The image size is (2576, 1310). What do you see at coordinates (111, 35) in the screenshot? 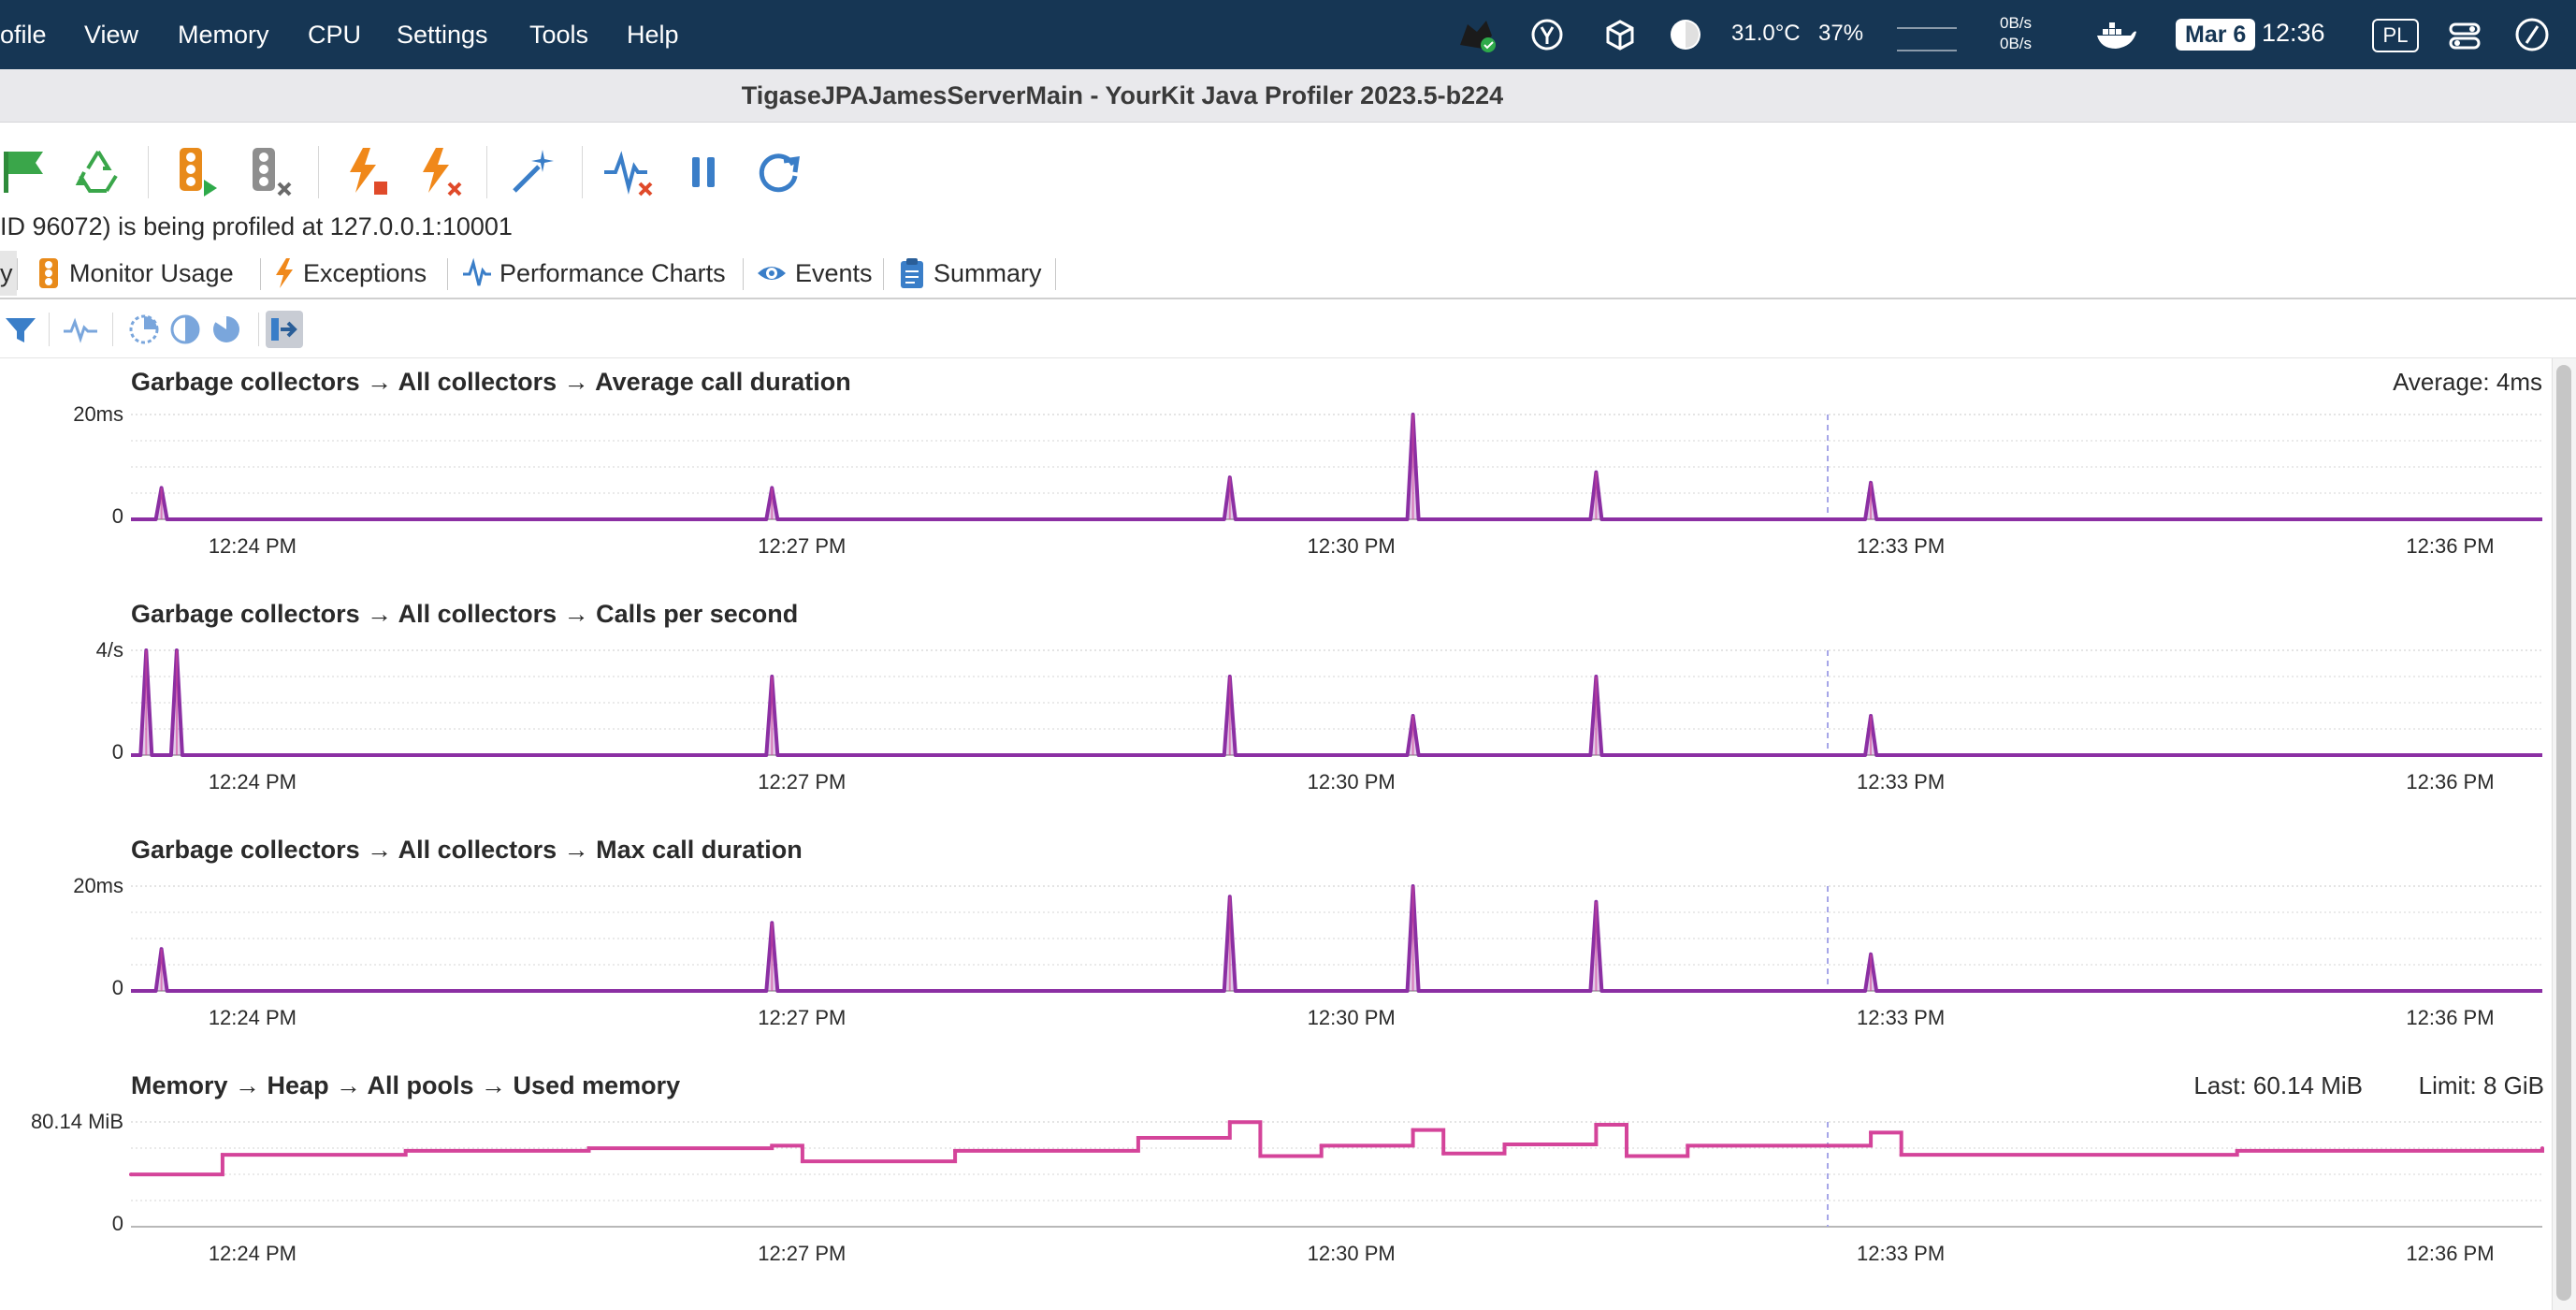
I see `menu-view: View` at bounding box center [111, 35].